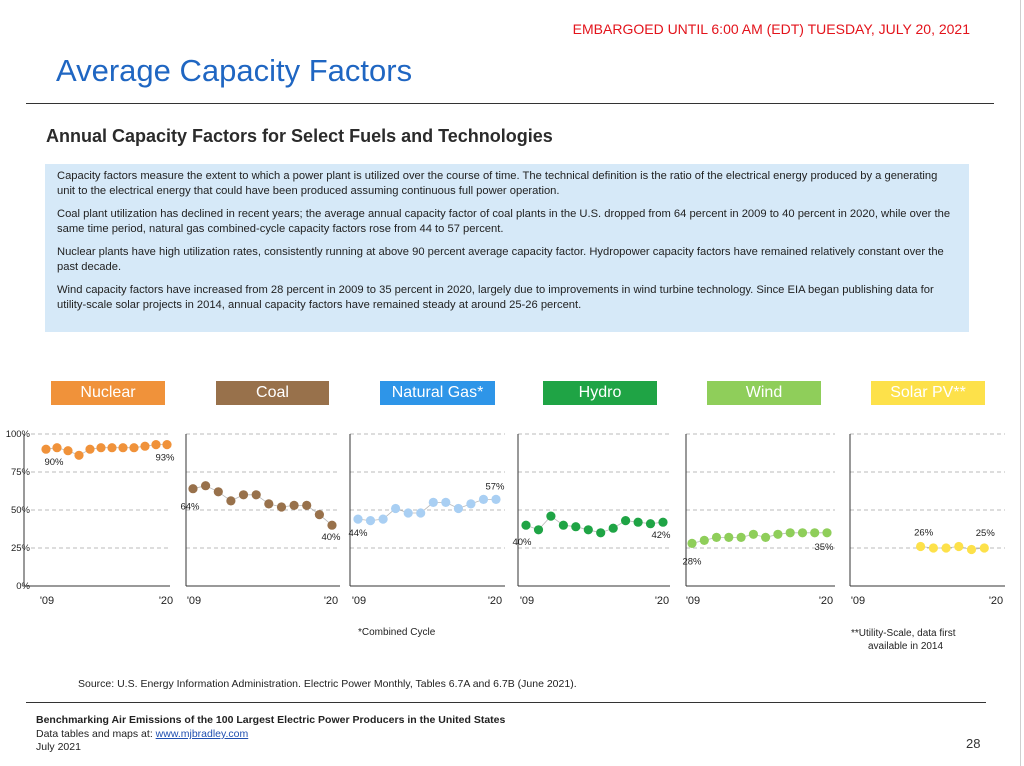 The height and width of the screenshot is (766, 1024). What do you see at coordinates (358, 533) in the screenshot?
I see `data-label-start: 44%` at bounding box center [358, 533].